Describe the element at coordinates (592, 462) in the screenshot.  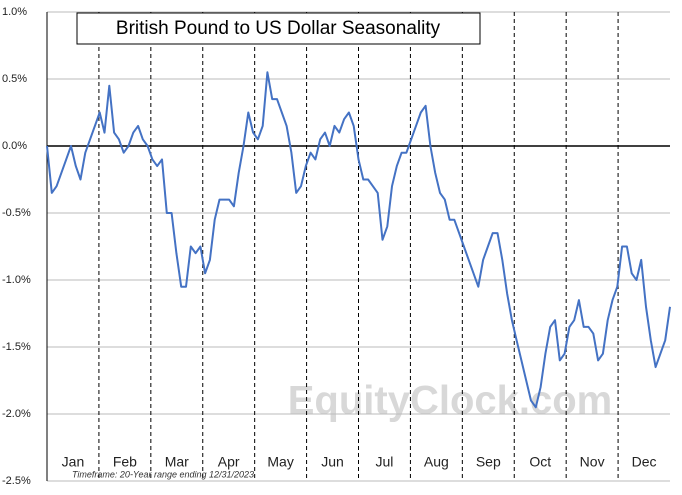
I see `x-tick-label: Nov` at that location.